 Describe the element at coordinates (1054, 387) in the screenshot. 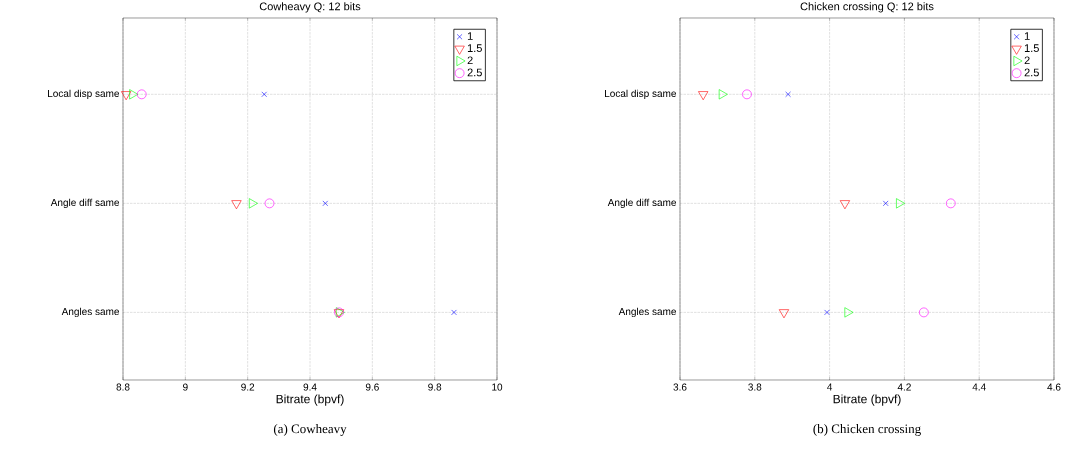

I see `x-tick-label: 4.6` at that location.